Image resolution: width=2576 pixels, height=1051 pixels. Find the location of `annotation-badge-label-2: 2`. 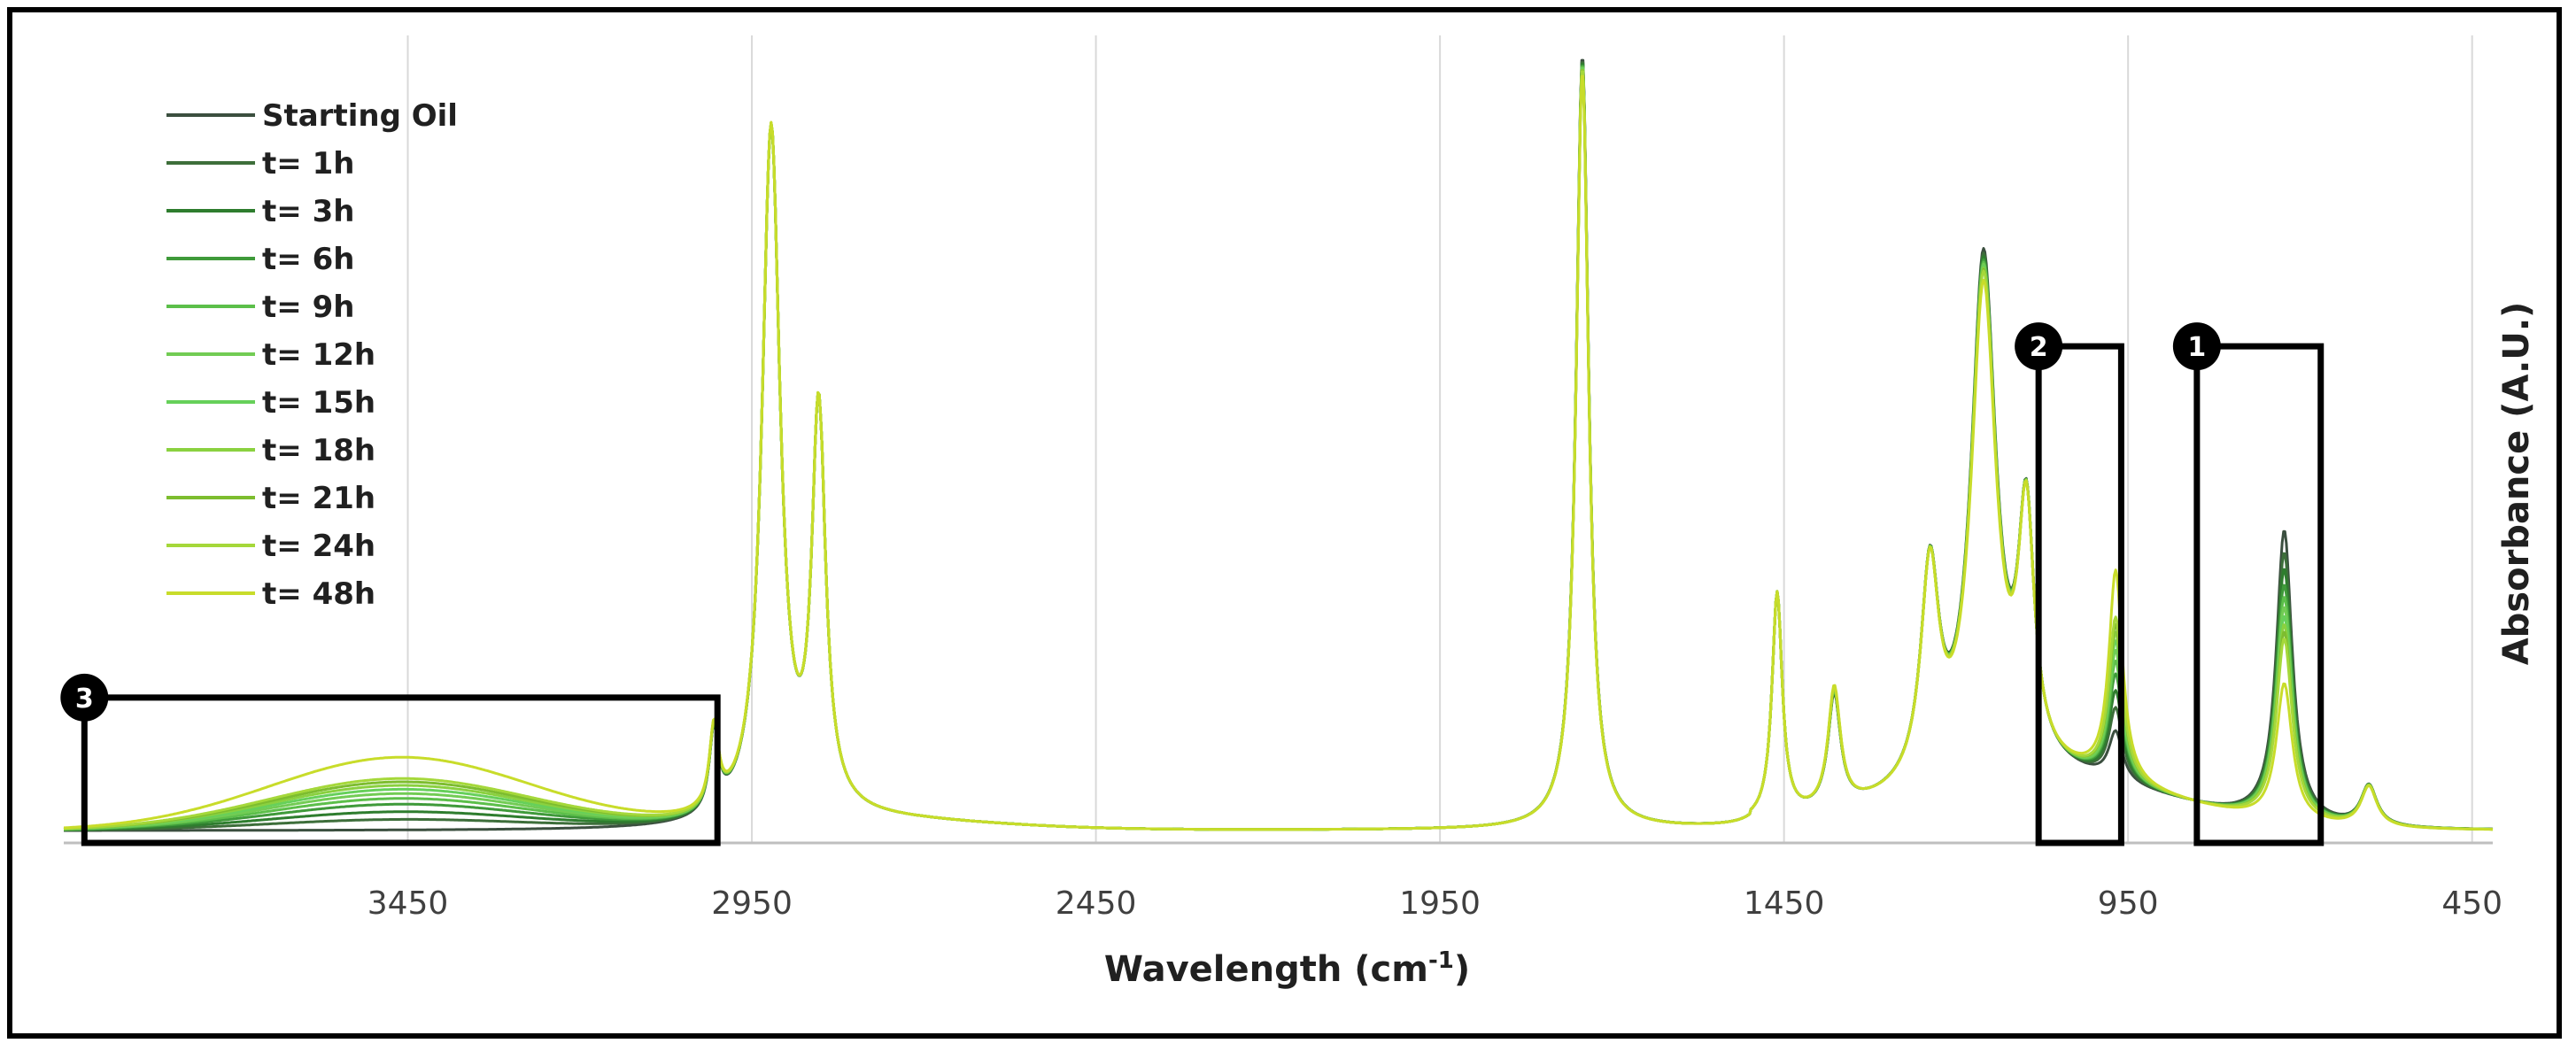

annotation-badge-label-2: 2 is located at coordinates (2039, 347).